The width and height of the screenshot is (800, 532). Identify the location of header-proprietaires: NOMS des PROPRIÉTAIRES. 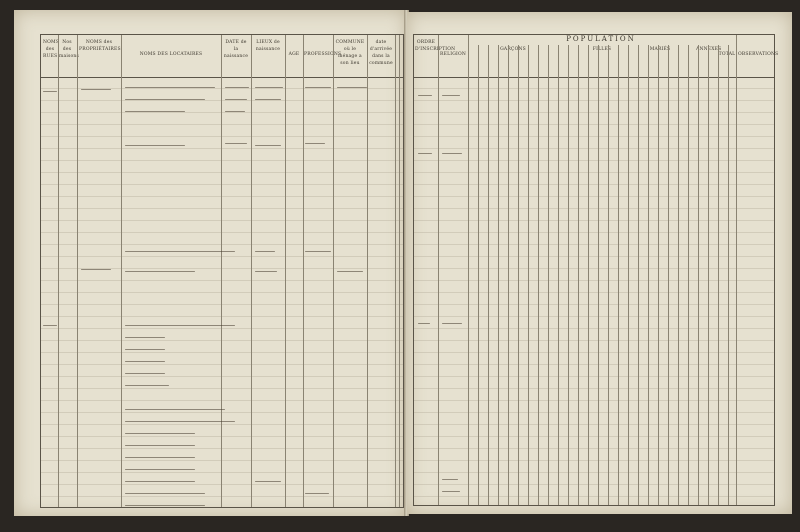
(100, 46).